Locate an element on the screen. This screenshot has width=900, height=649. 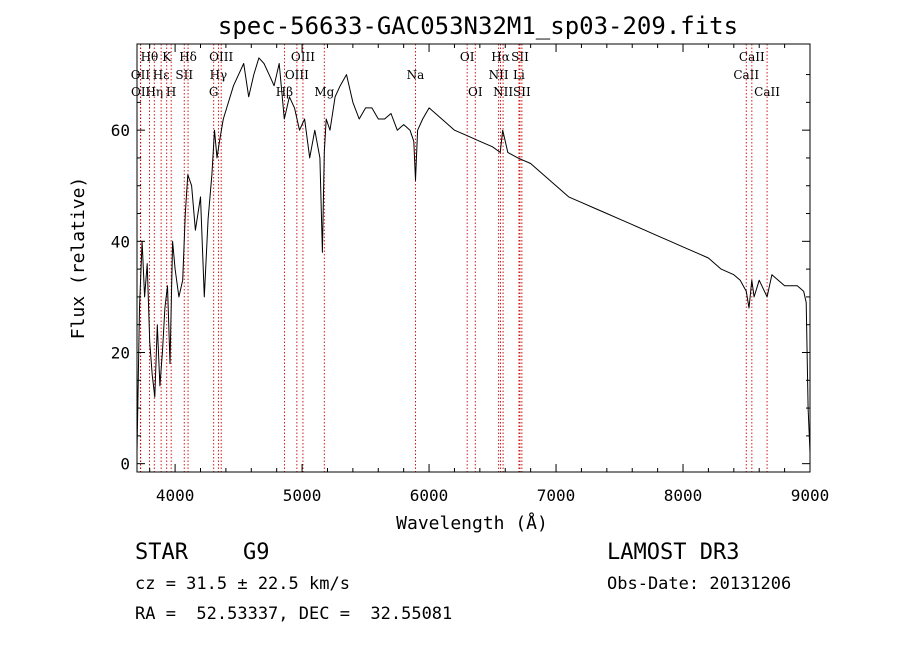
object-class: STAR is located at coordinates (161, 552).